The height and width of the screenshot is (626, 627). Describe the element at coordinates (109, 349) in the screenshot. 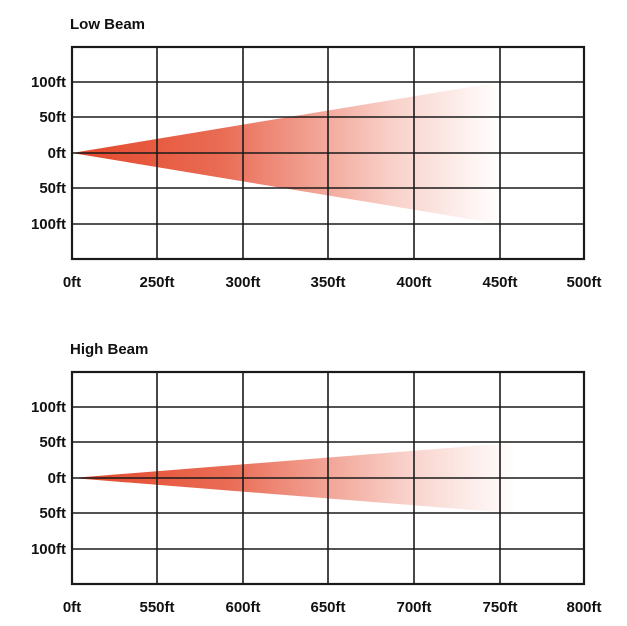

I see `high-beam-title: High Beam` at that location.